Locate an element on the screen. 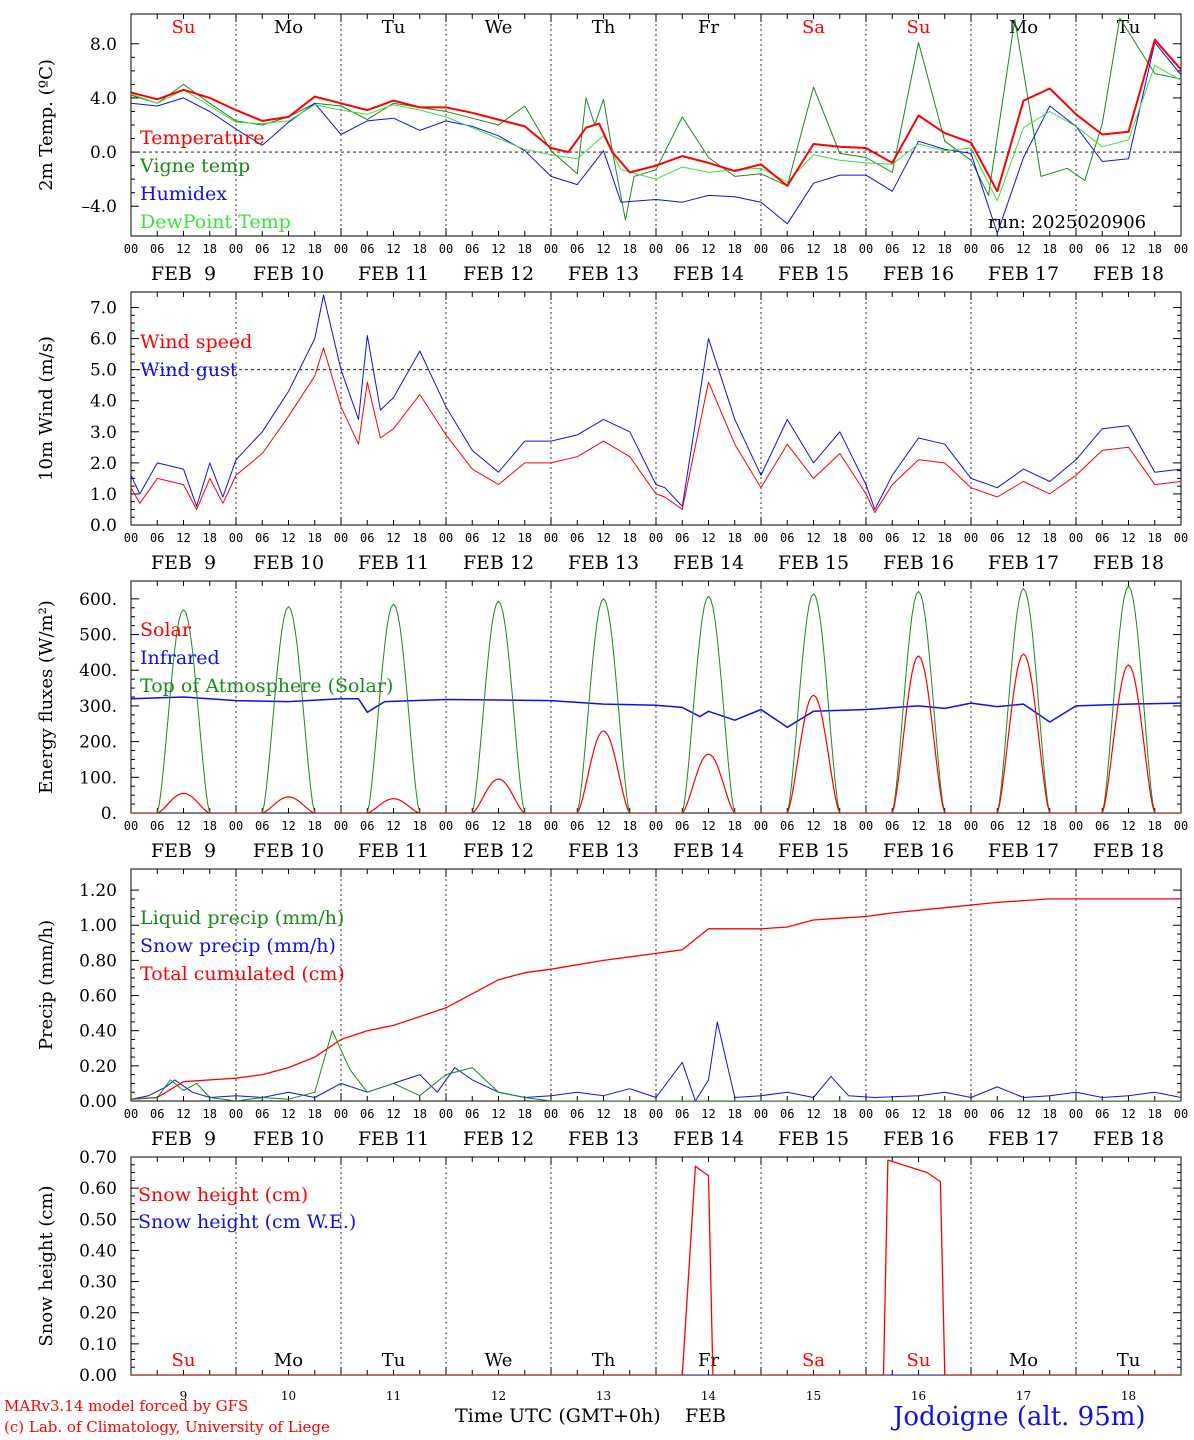 This screenshot has height=1440, width=1194. date-label: FEB 13 is located at coordinates (603, 1139).